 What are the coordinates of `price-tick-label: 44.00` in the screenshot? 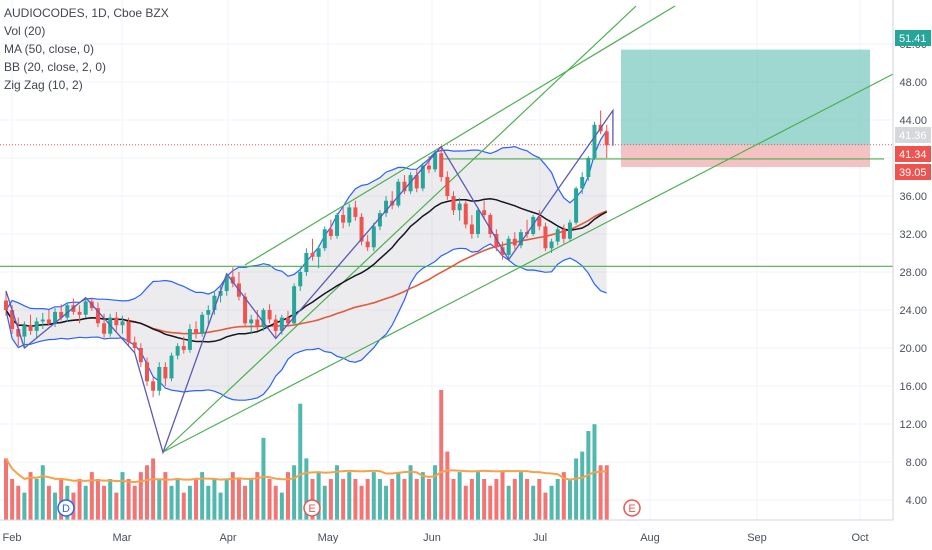 It's located at (913, 121).